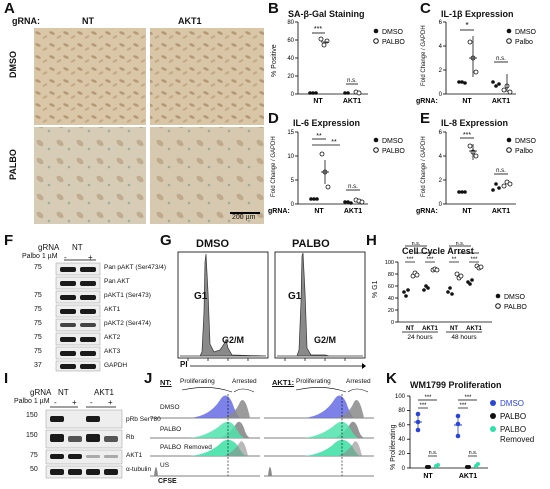 This screenshot has height=489, width=550. I want to click on f-mw-3: 75, so click(38, 309).